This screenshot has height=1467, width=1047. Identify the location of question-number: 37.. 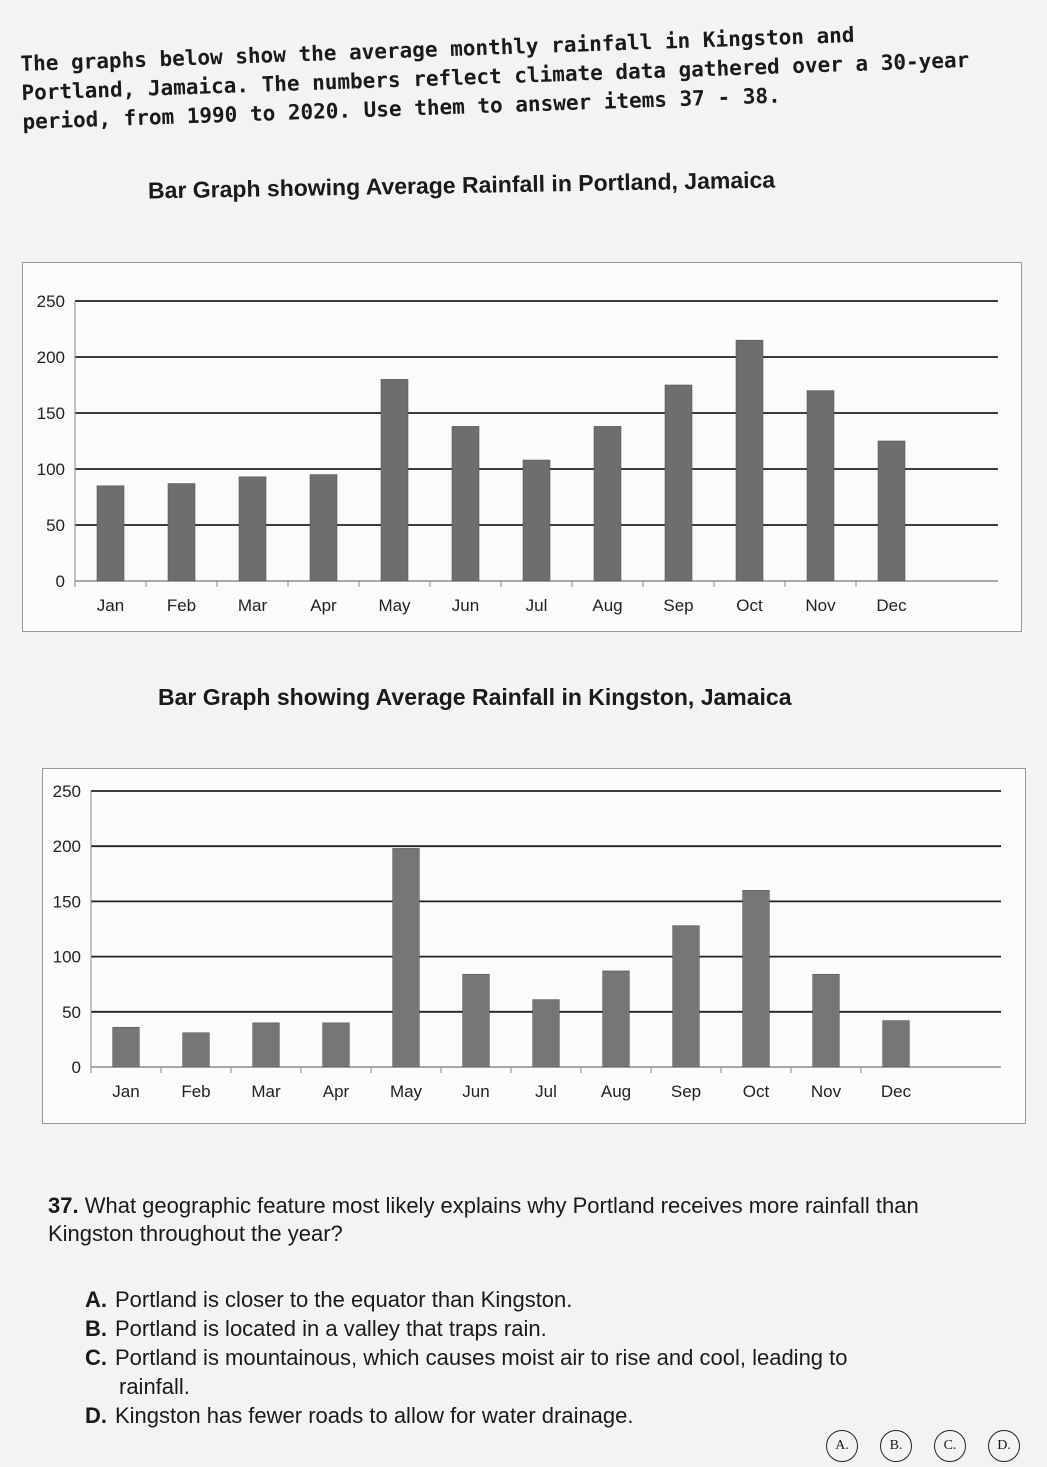
(63, 1205).